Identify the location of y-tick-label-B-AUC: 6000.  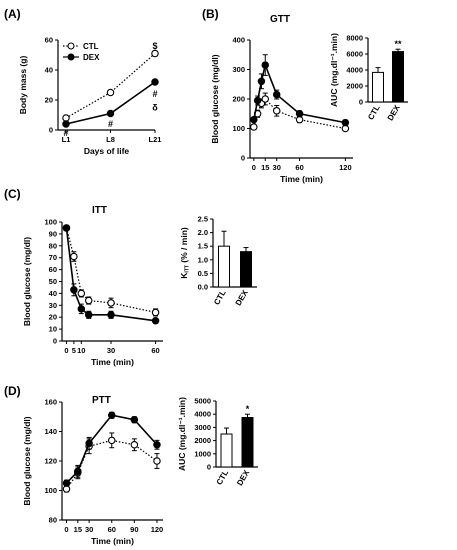
(354, 54).